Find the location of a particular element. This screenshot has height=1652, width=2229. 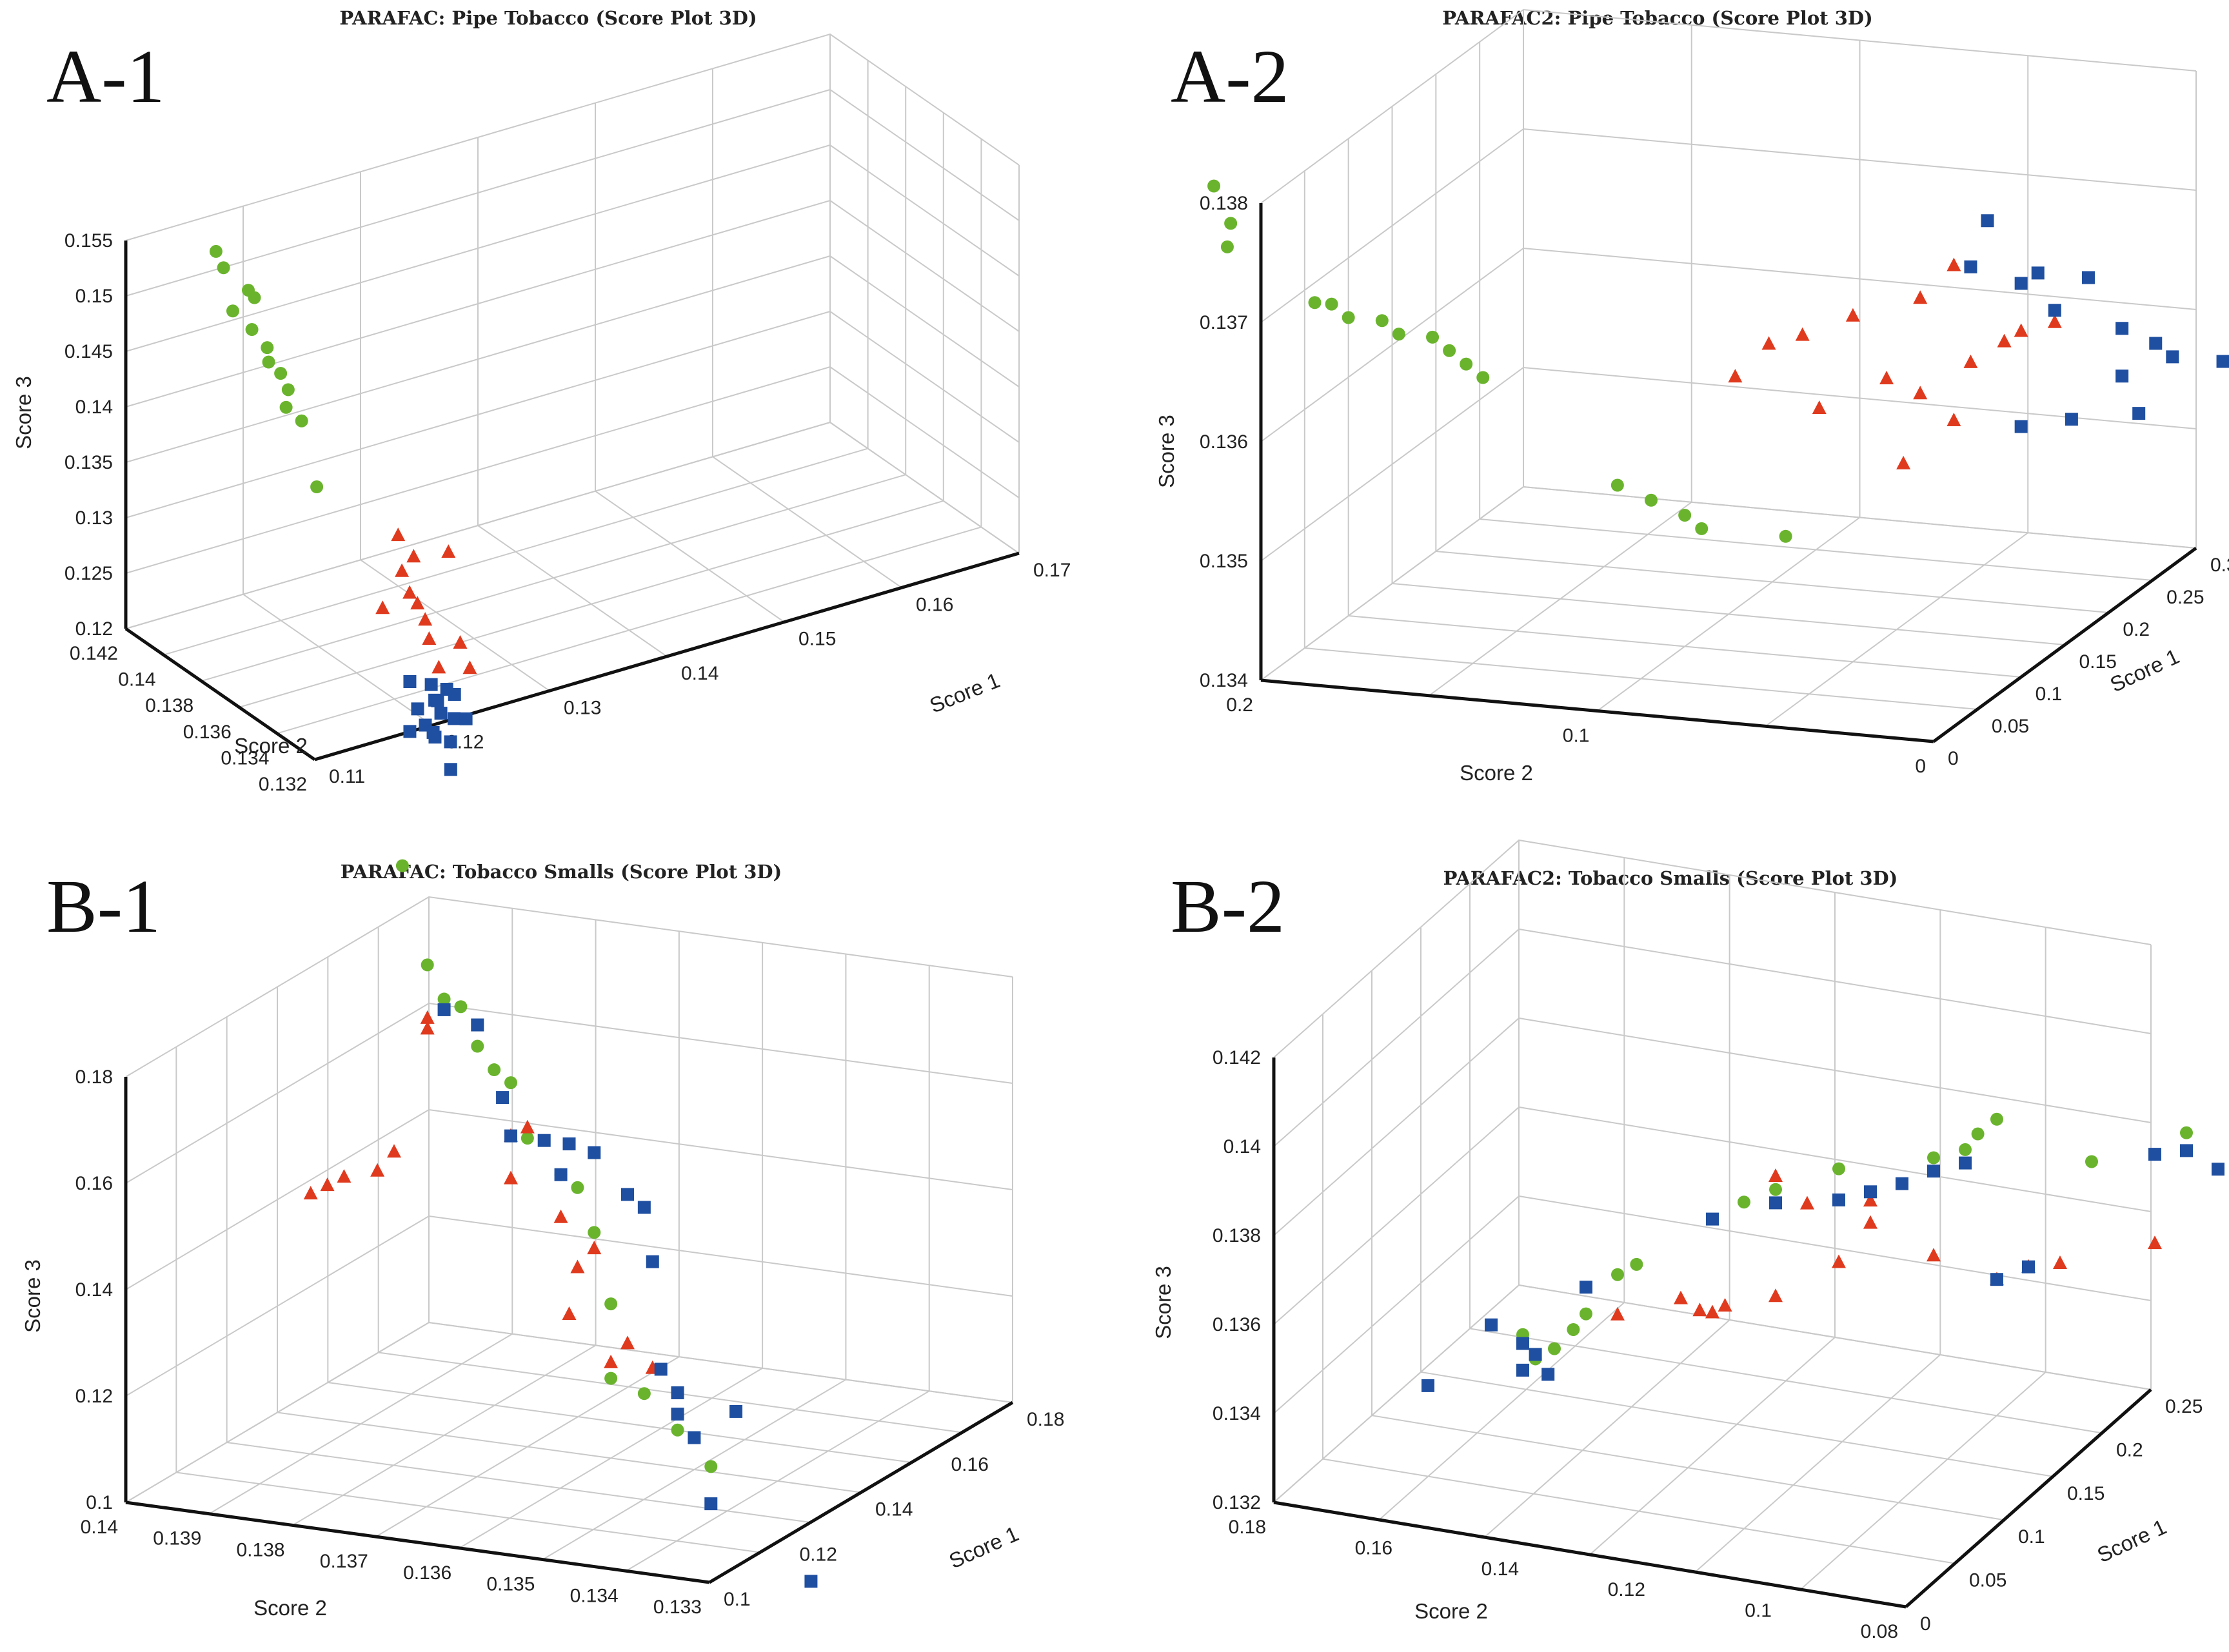

score3-tick-label: 0.145 is located at coordinates (88, 352).